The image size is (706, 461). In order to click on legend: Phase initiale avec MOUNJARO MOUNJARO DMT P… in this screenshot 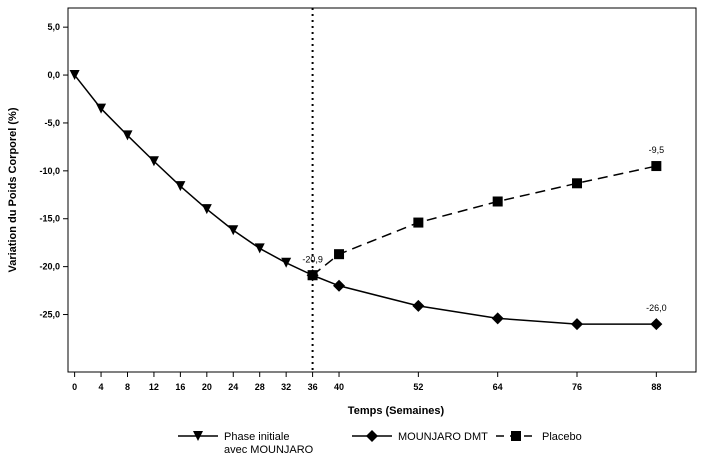, I will do `click(380, 443)`.